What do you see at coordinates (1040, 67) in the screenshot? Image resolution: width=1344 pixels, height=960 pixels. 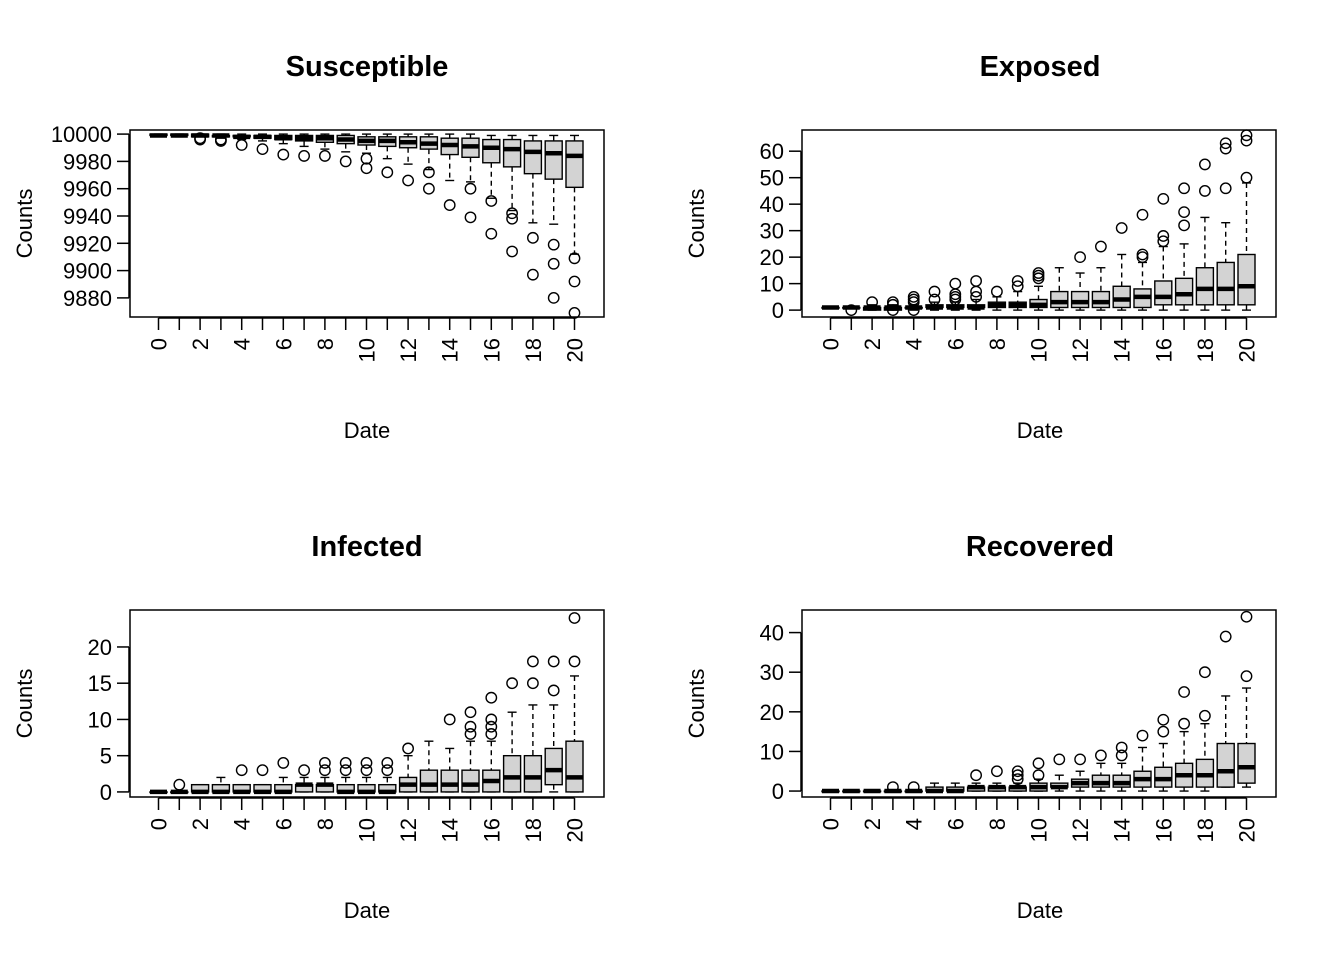 I see `panel-title: Exposed` at bounding box center [1040, 67].